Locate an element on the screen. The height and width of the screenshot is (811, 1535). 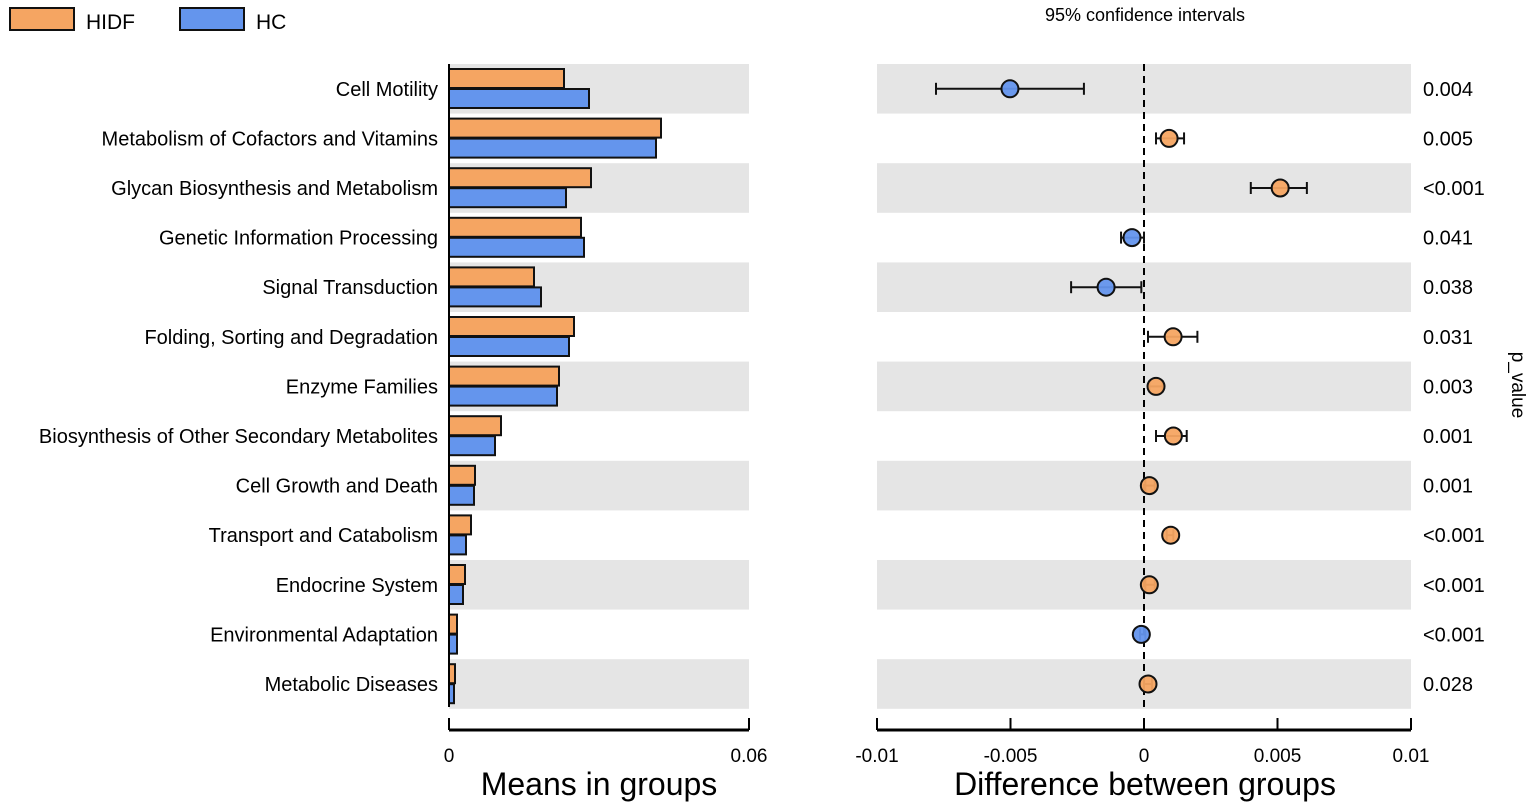
legend-swatch-hidf is located at coordinates (42, 19).